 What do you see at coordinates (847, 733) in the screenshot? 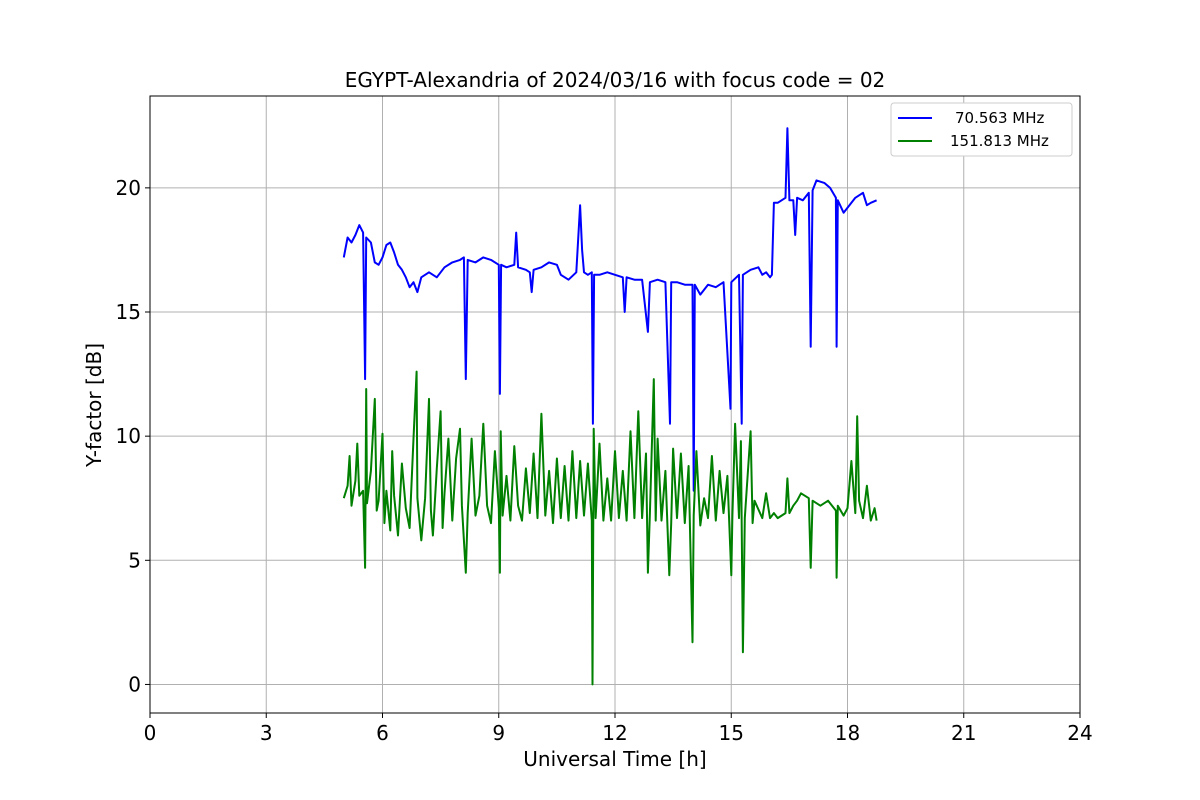
I see `x-tick-label: 18` at bounding box center [847, 733].